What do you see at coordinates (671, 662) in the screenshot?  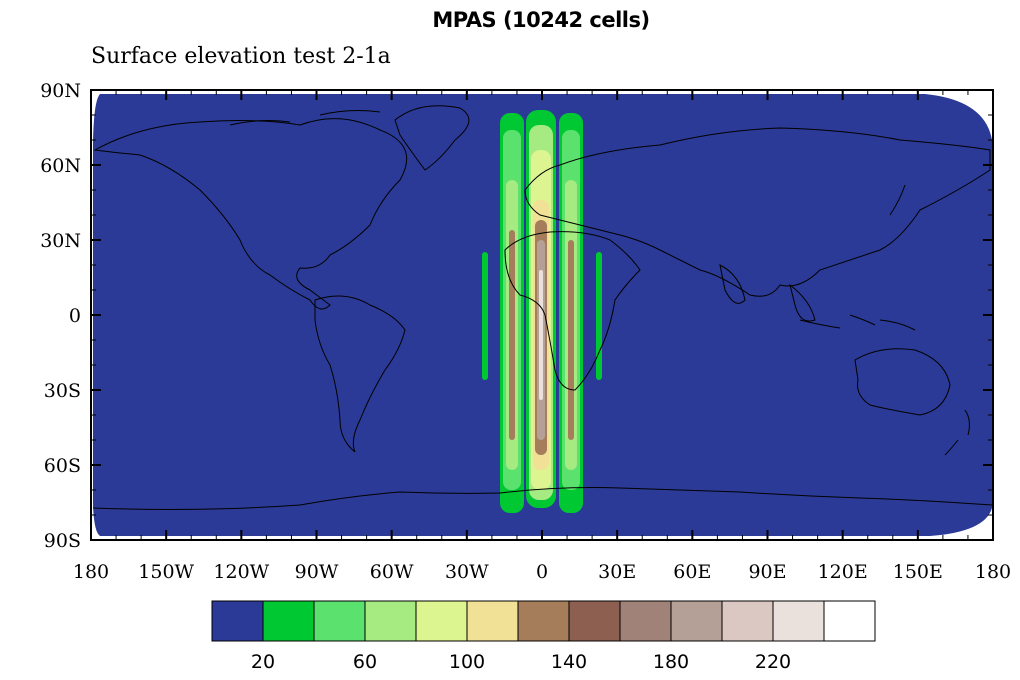 I see `colorbar-label: 180` at bounding box center [671, 662].